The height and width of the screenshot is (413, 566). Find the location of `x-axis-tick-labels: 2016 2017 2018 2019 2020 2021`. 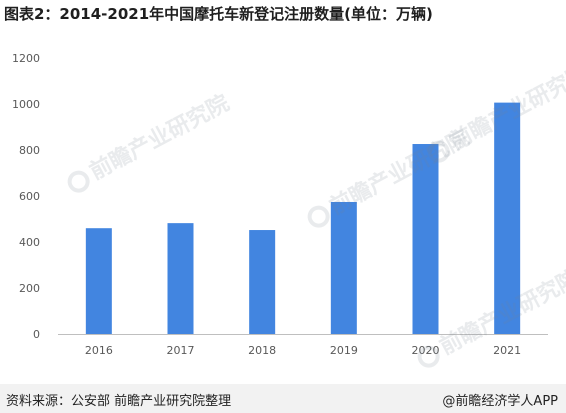

x-axis-tick-labels: 2016 2017 2018 2019 2020 2021 is located at coordinates (303, 350).